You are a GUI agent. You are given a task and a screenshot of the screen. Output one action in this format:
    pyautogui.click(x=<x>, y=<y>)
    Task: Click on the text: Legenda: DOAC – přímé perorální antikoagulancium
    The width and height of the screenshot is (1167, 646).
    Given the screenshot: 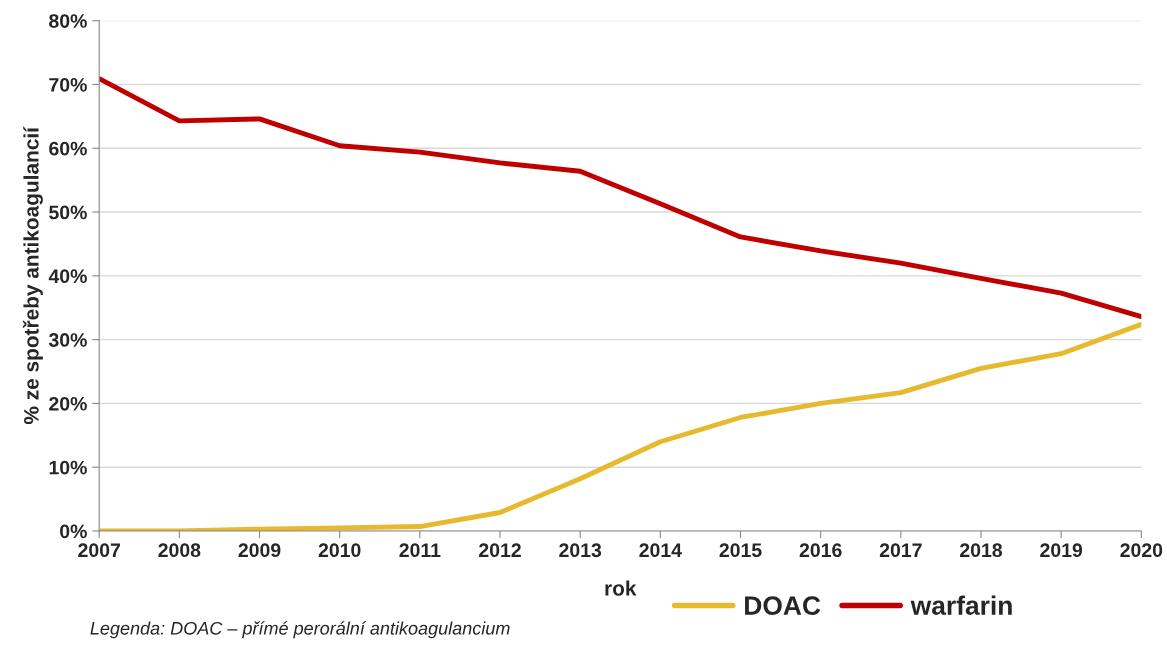 What is the action you would take?
    pyautogui.click(x=300, y=630)
    